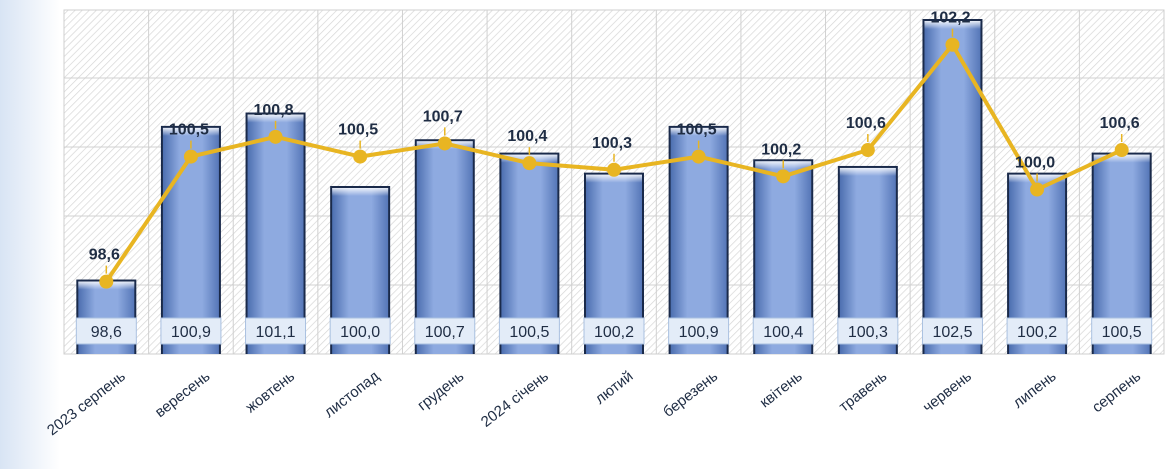 The width and height of the screenshot is (1171, 469). What do you see at coordinates (690, 394) in the screenshot?
I see `x-tick-label: березень` at bounding box center [690, 394].